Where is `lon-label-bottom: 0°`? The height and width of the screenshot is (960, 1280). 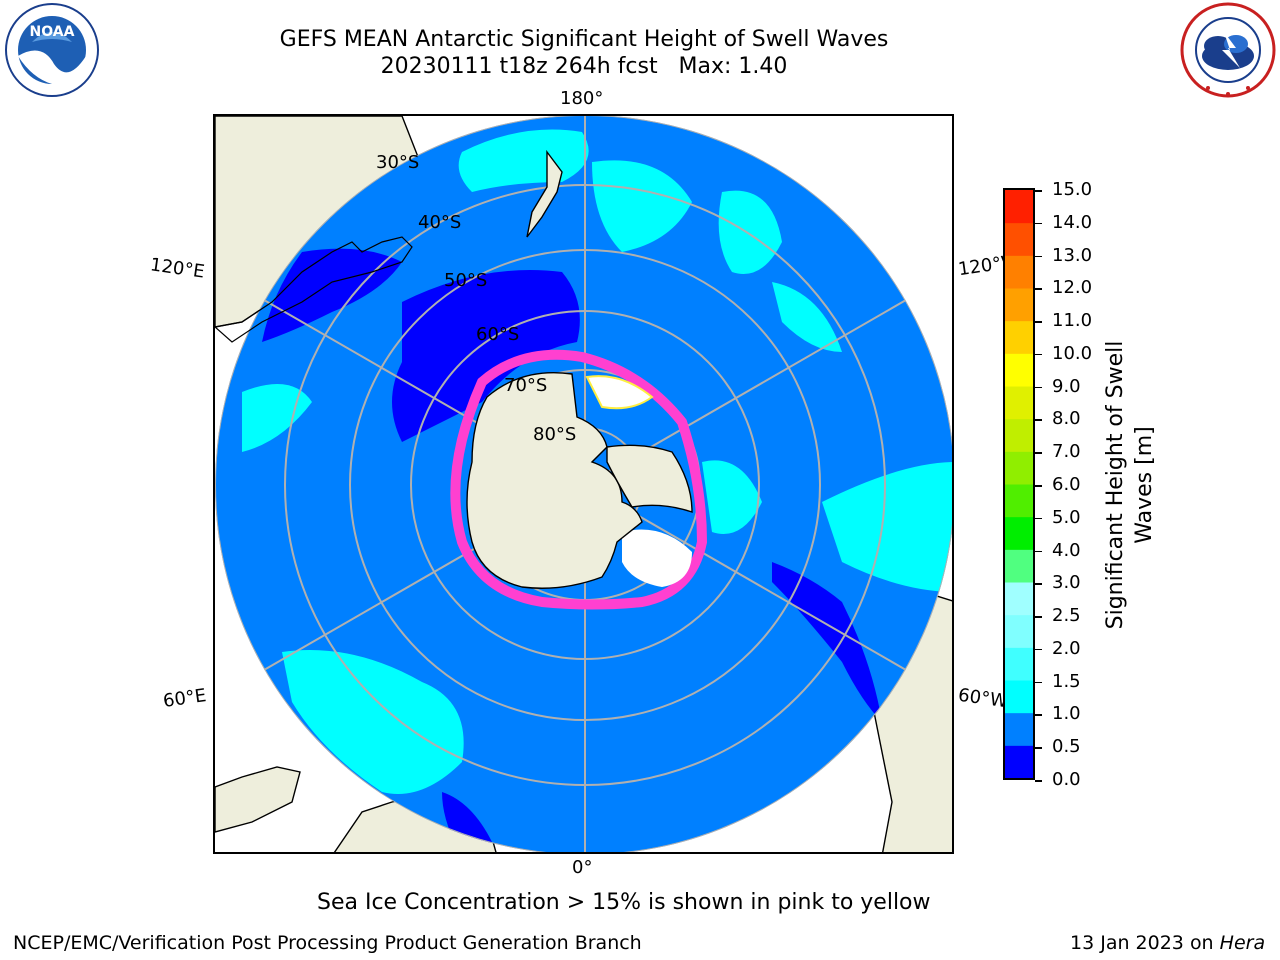
lon-label-bottom: 0° is located at coordinates (582, 867).